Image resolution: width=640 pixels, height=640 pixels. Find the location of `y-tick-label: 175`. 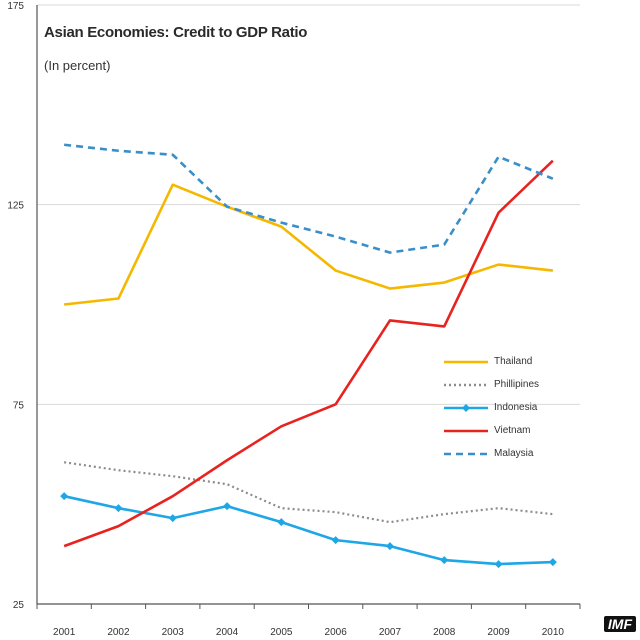

y-tick-label: 175 is located at coordinates (15, 6).